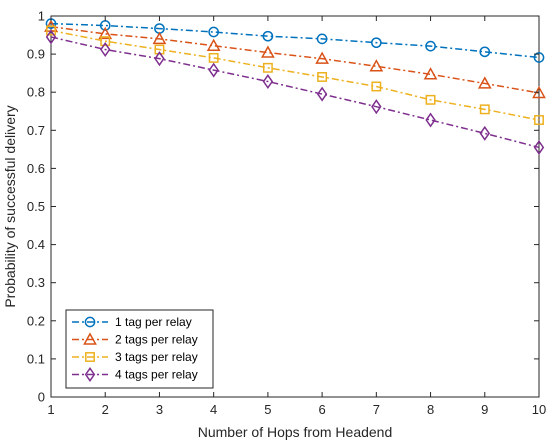 The width and height of the screenshot is (550, 444). Describe the element at coordinates (10, 206) in the screenshot. I see `y-axis-label: Probability of successful delivery` at that location.